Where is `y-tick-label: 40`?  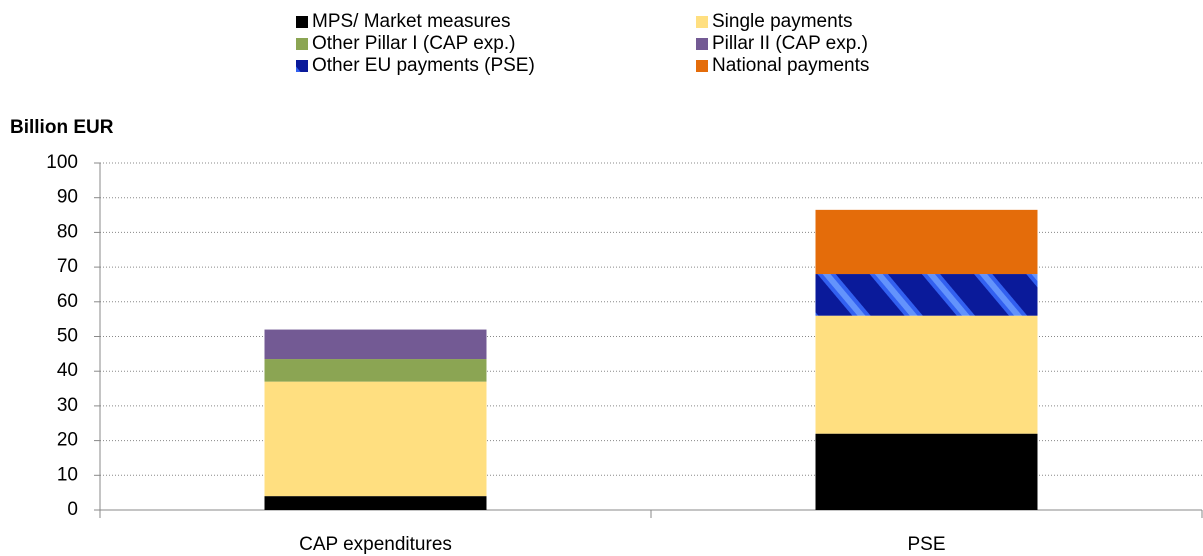 y-tick-label: 40 is located at coordinates (67, 370).